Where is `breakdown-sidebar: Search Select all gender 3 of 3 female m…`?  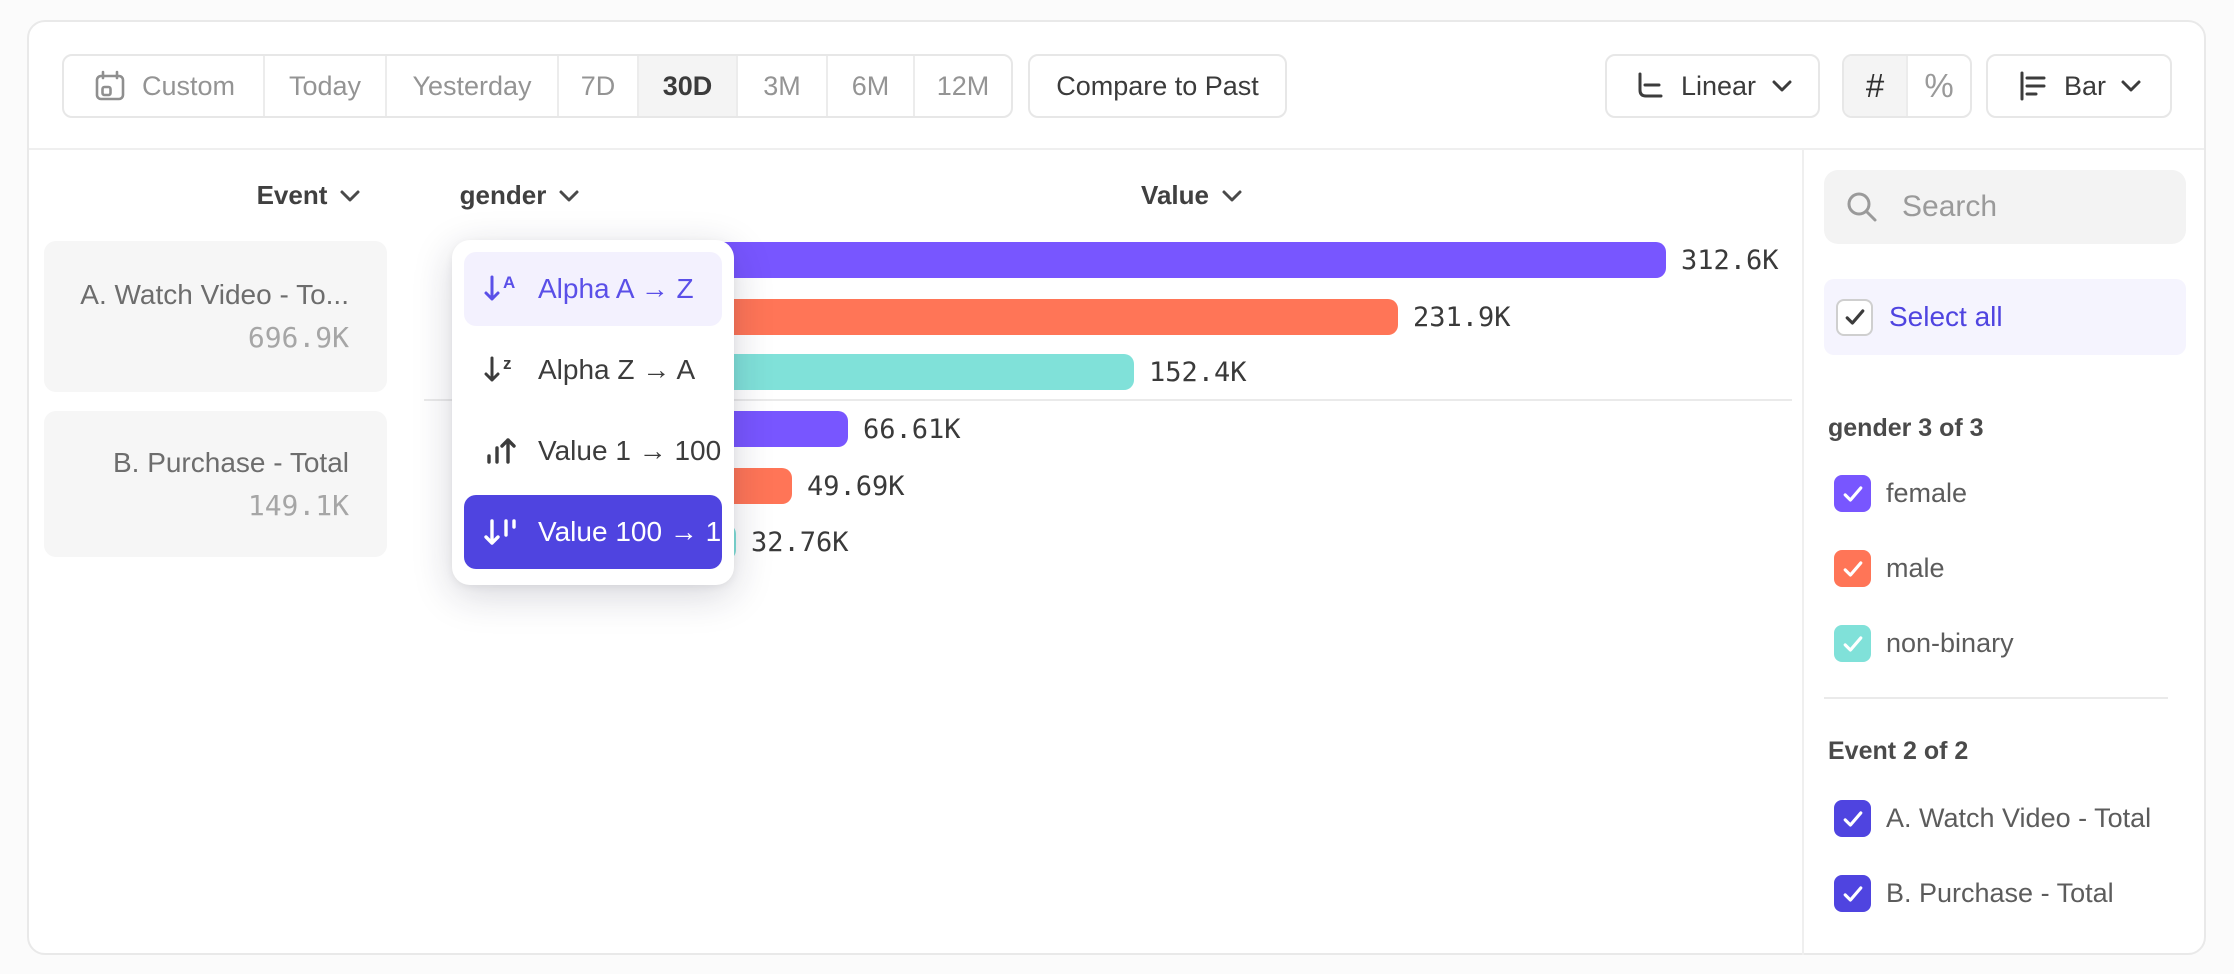
breakdown-sidebar: Search Select all gender 3 of 3 female m… is located at coordinates (2004, 552).